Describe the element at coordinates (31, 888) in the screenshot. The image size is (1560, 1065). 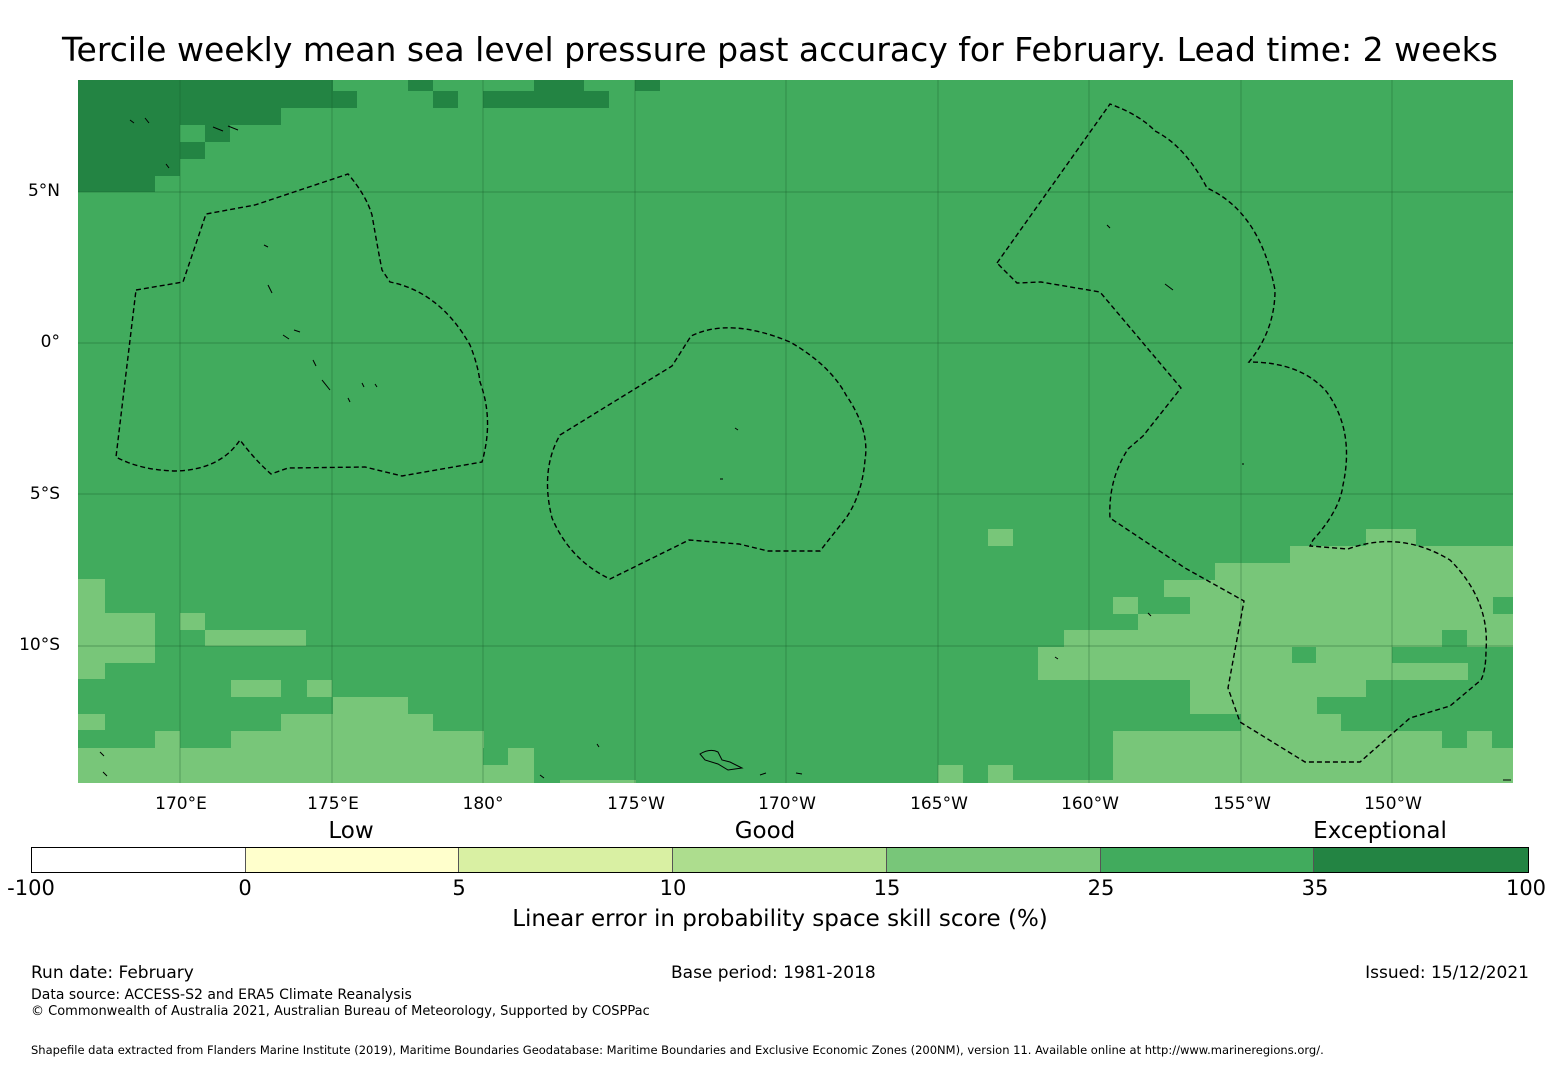
I see `colorbar-tick-label: -100` at that location.